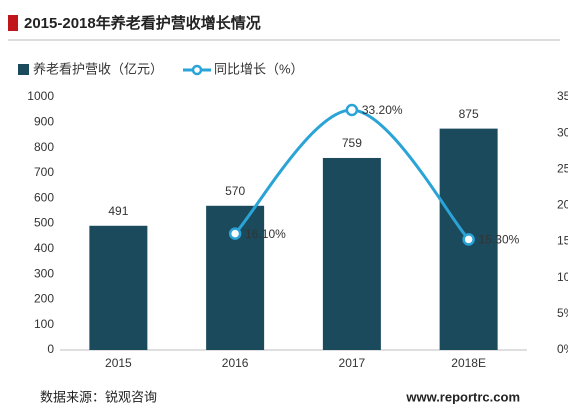 Image resolution: width=568 pixels, height=417 pixels. What do you see at coordinates (562, 241) in the screenshot?
I see `y2-tick-label: 15%` at bounding box center [562, 241].